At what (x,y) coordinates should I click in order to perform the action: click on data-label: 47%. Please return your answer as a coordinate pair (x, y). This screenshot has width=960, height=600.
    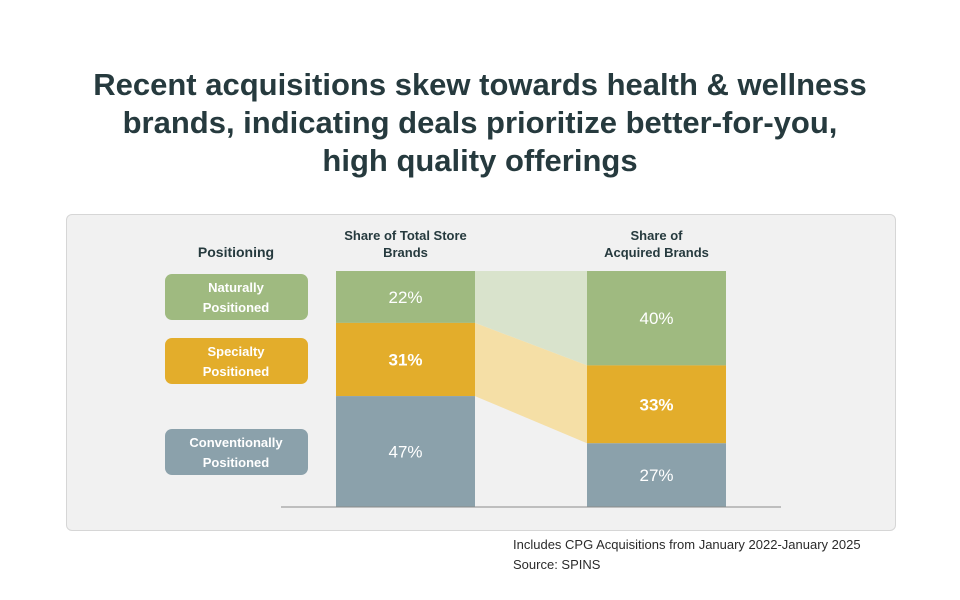
    Looking at the image, I should click on (405, 452).